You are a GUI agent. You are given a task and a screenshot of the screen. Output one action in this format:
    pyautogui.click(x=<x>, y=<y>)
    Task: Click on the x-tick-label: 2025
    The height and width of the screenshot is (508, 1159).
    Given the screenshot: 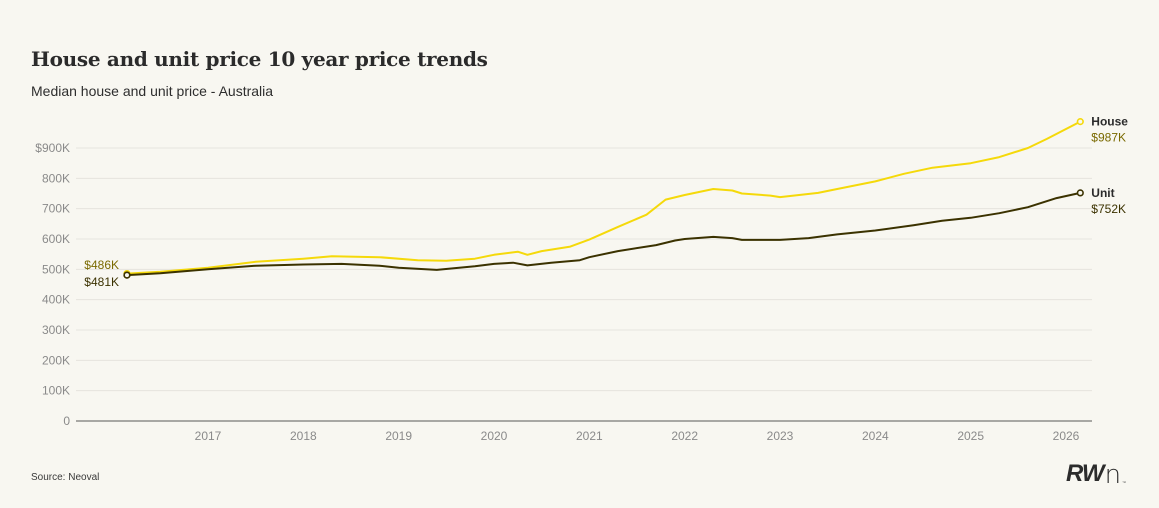 What is the action you would take?
    pyautogui.click(x=970, y=436)
    